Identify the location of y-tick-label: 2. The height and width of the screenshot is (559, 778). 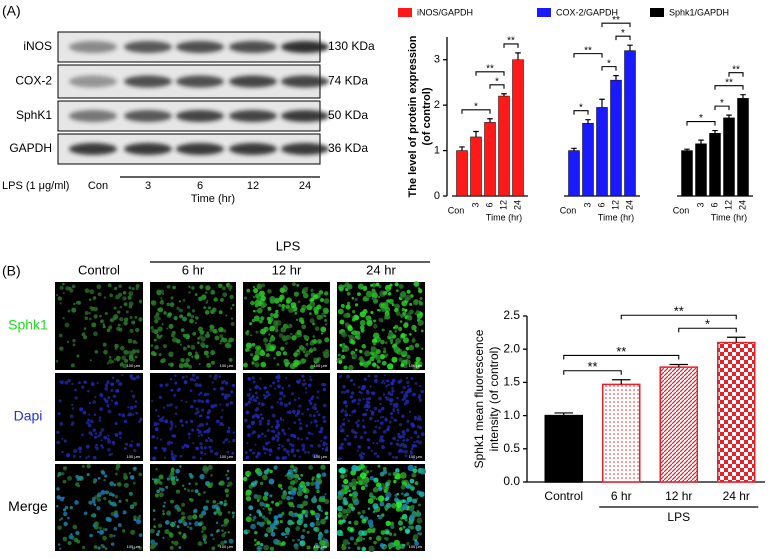
(437, 105).